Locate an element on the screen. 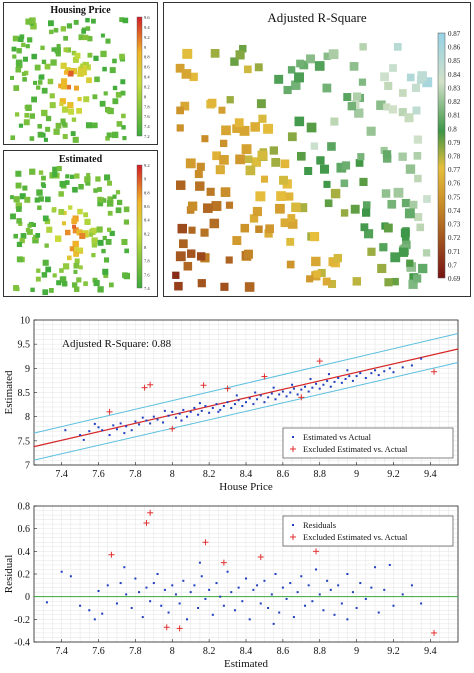  r2-colorbar-tick: 0.82 is located at coordinates (454, 102).